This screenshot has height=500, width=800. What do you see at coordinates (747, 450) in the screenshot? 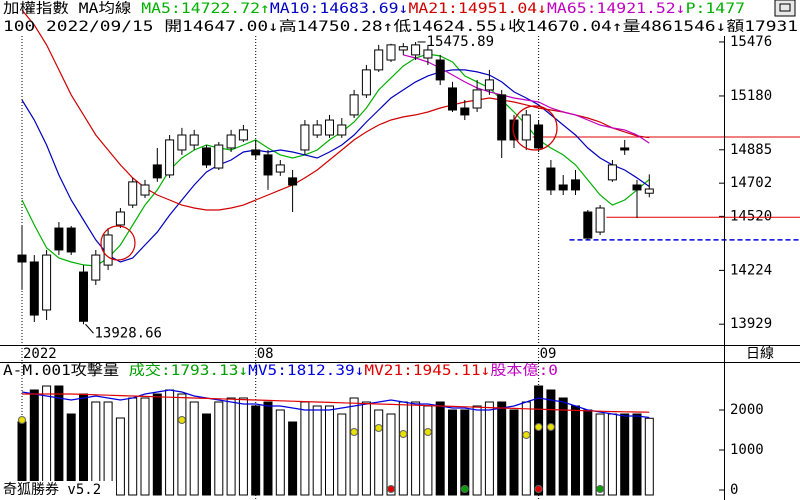
I see `y-tick-label: 1000` at bounding box center [747, 450].